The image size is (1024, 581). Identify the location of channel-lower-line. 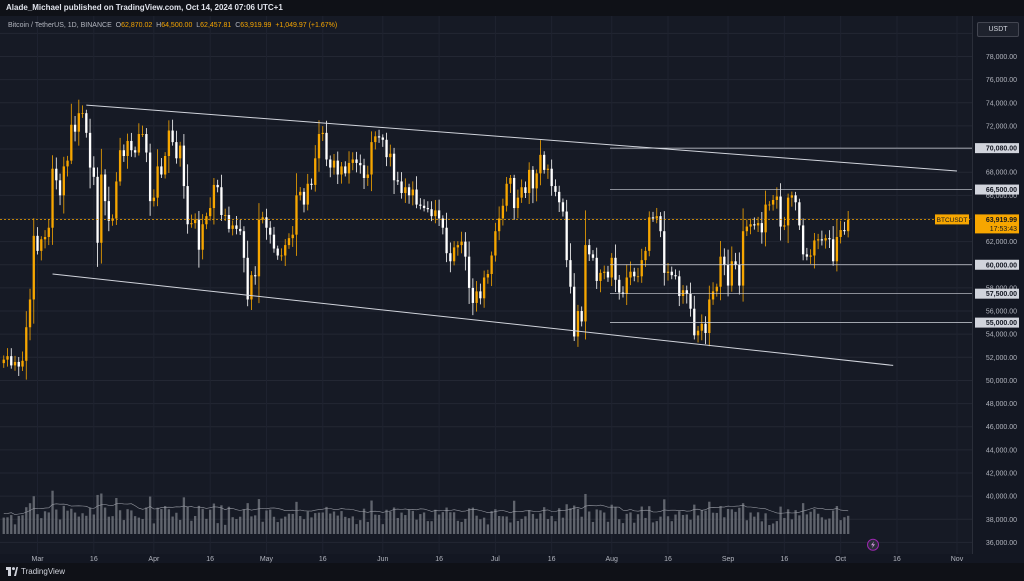
(473, 319).